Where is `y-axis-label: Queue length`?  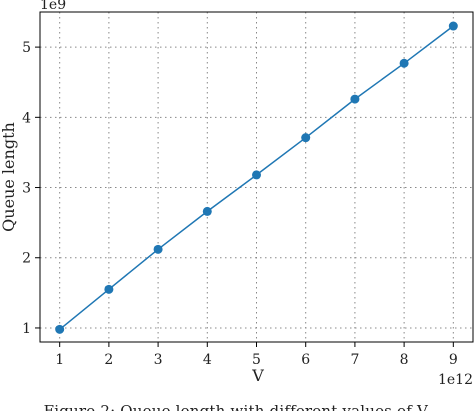
y-axis-label: Queue length is located at coordinates (9, 177).